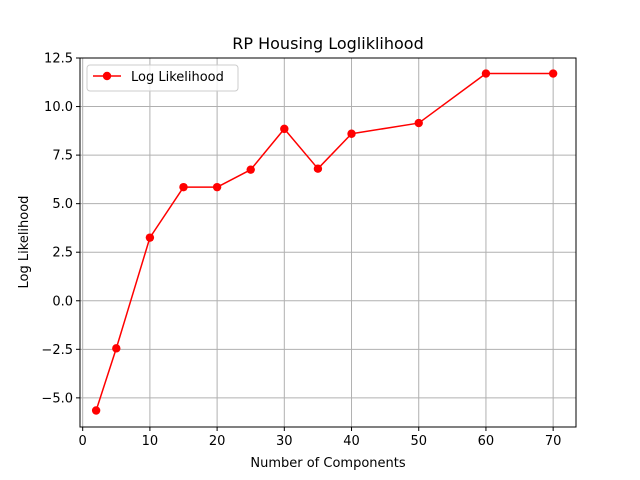 Image resolution: width=640 pixels, height=480 pixels. I want to click on x-tick-label: 0, so click(83, 441).